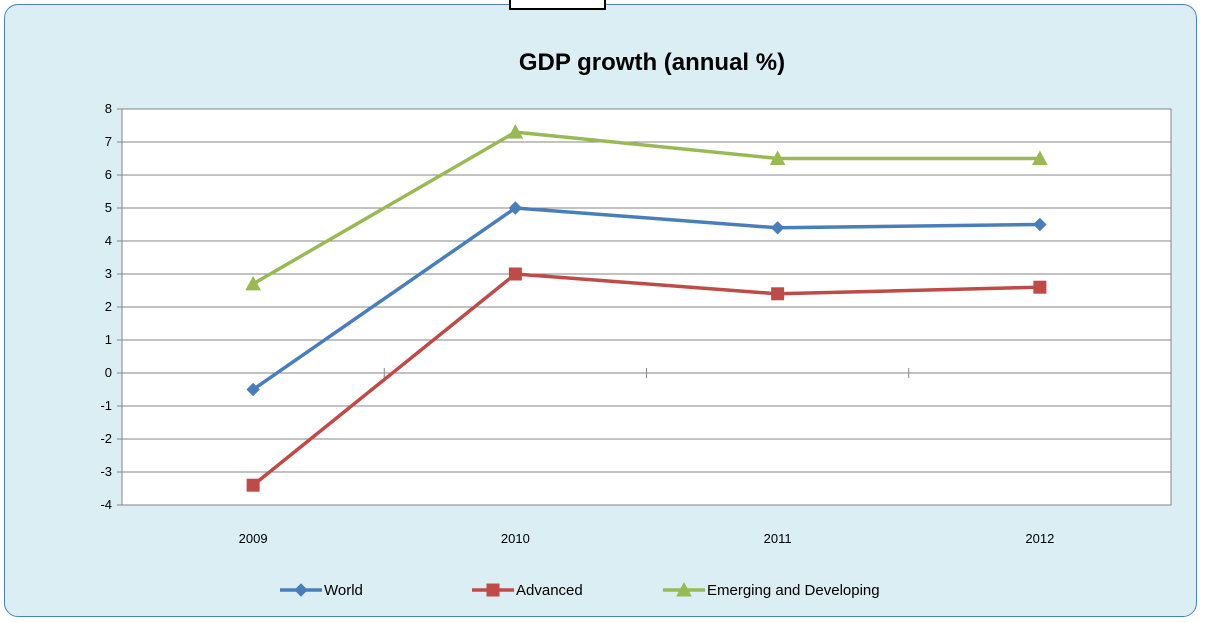  What do you see at coordinates (106, 438) in the screenshot?
I see `y-tick-label: -2` at bounding box center [106, 438].